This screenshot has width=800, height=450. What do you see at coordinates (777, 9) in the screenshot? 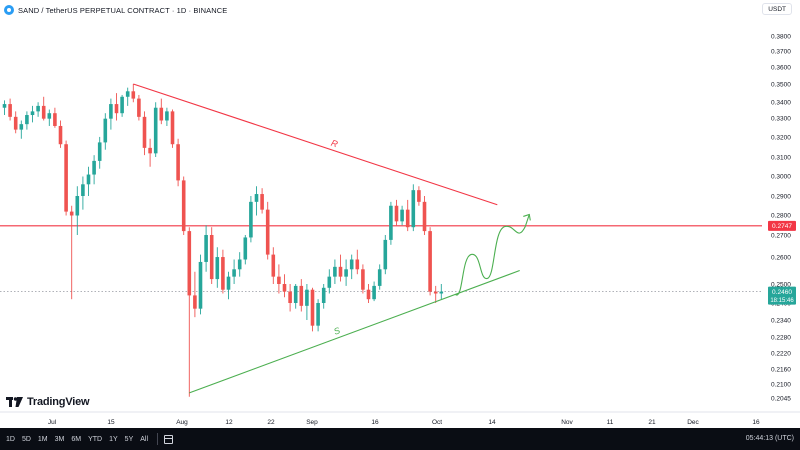
I see `currency-button: USDT` at bounding box center [777, 9].